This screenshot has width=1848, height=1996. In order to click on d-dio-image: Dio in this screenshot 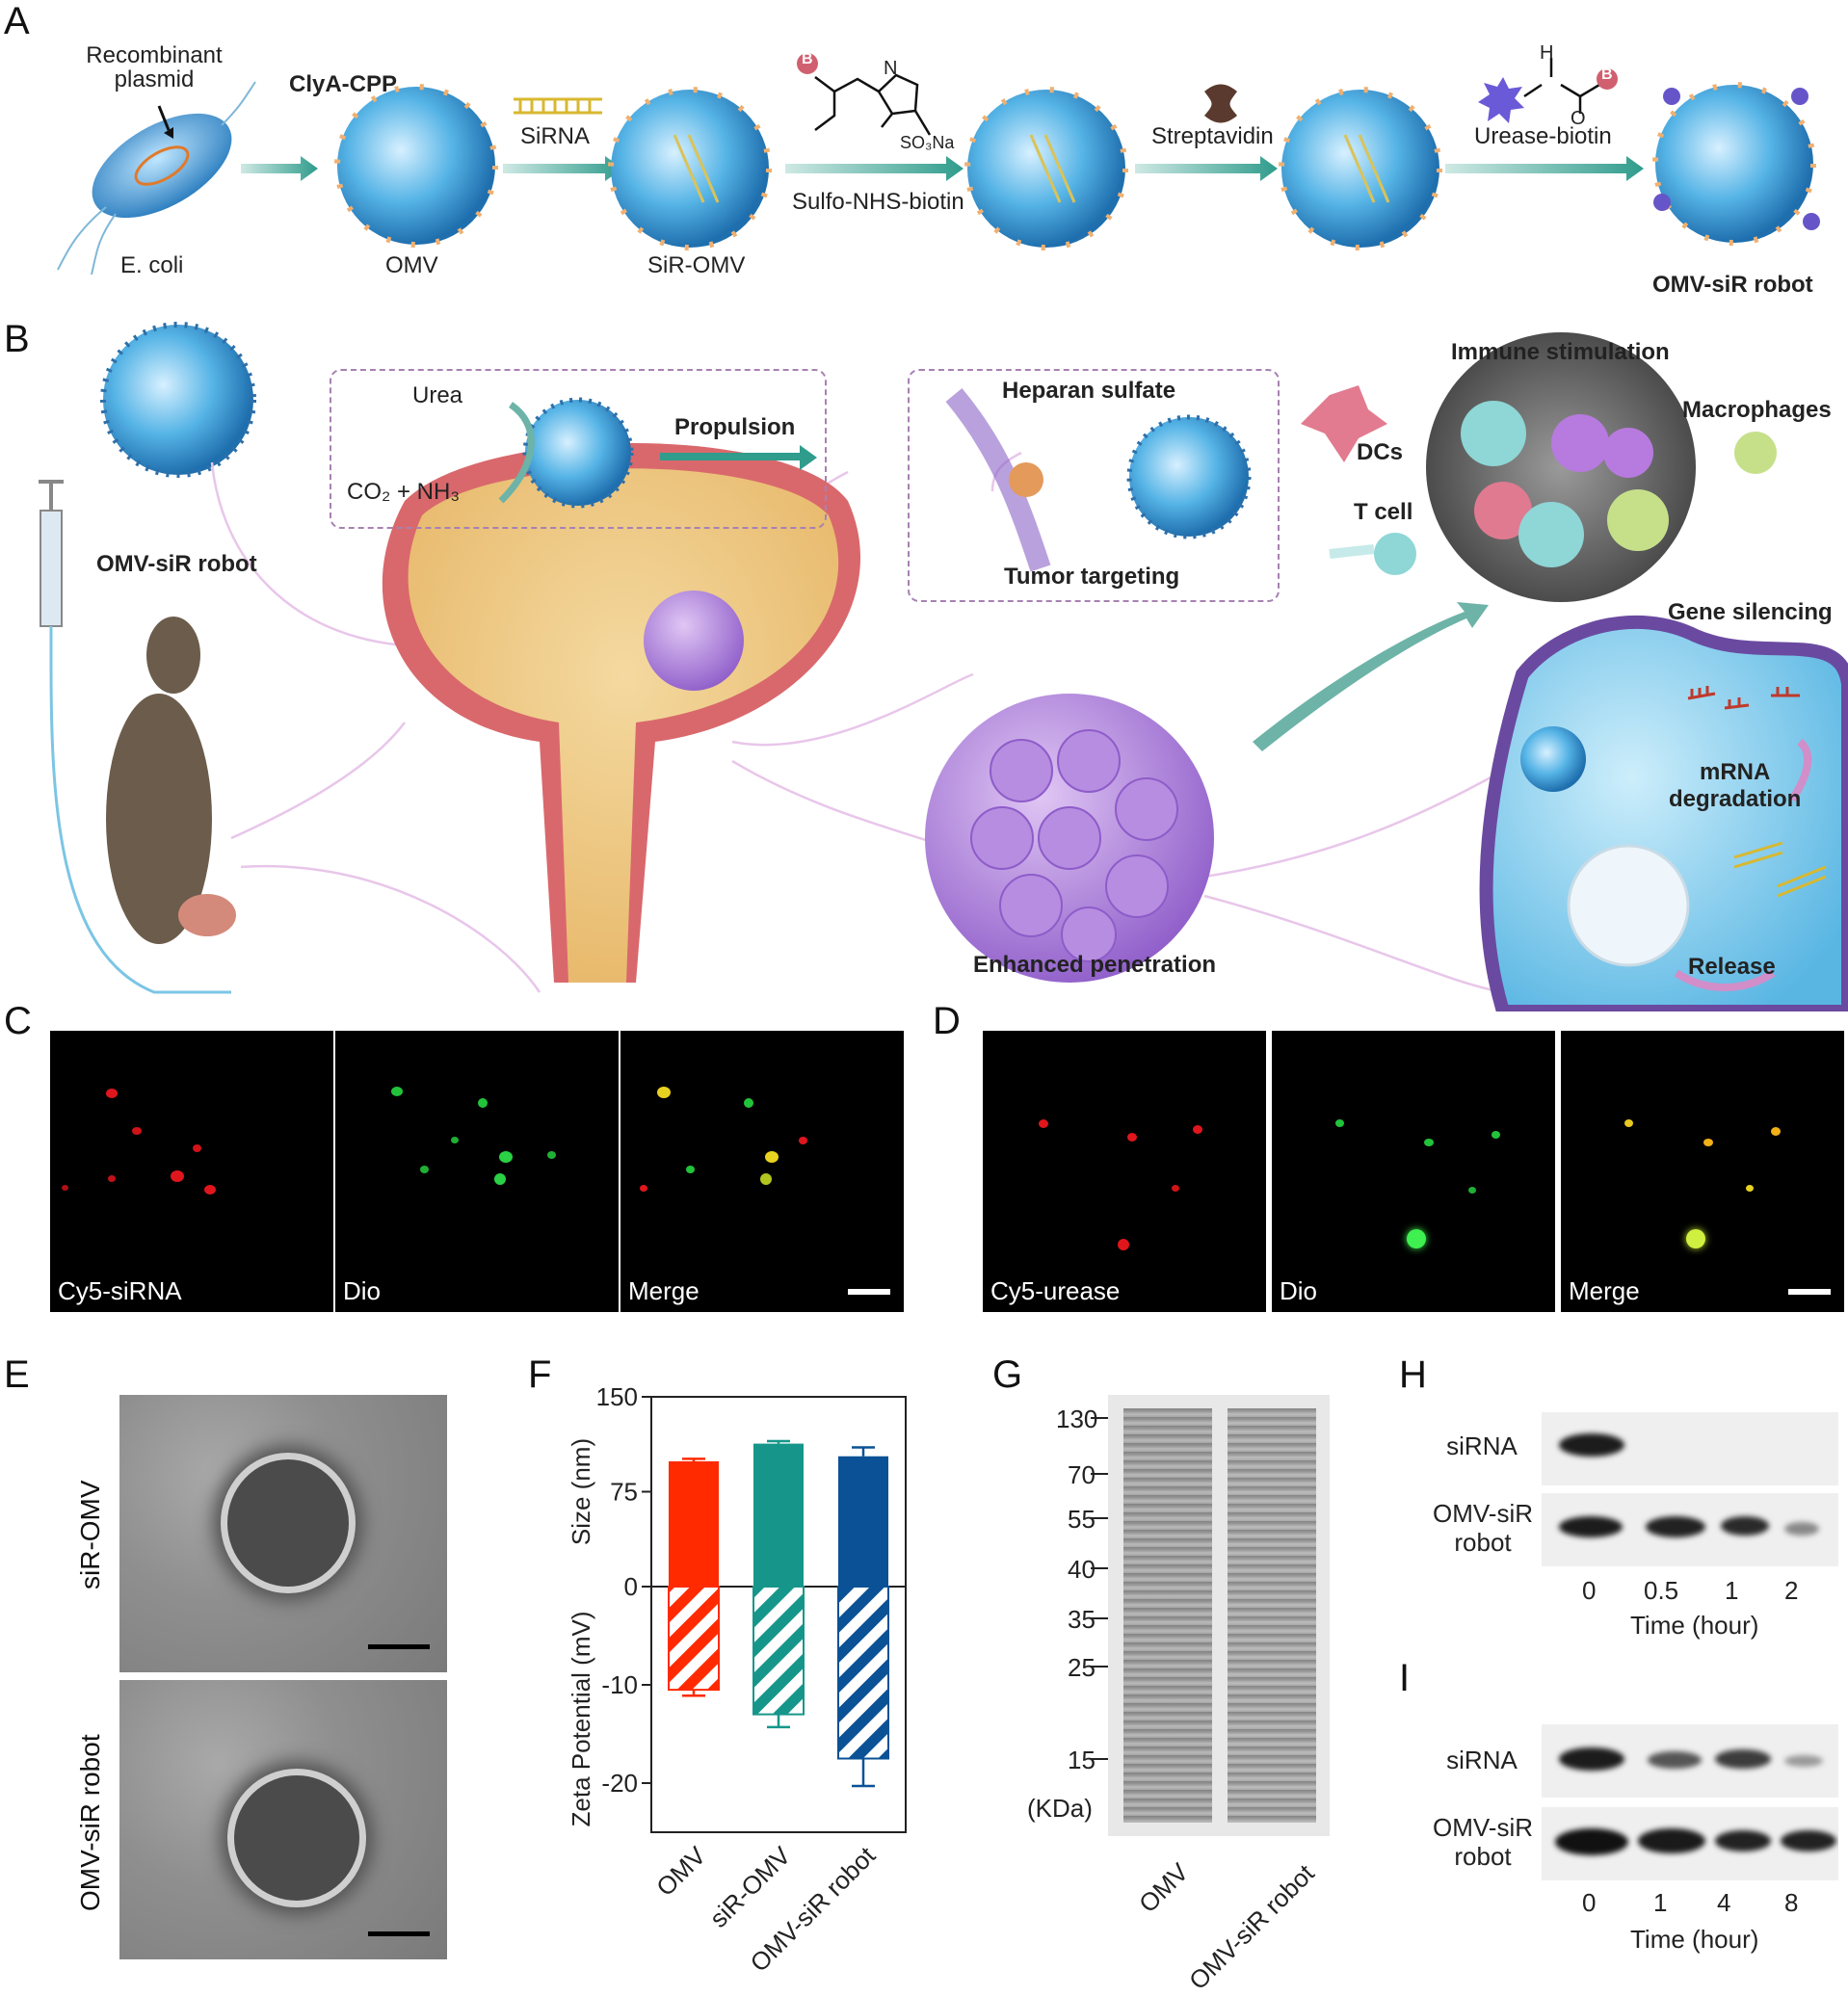, I will do `click(1413, 1171)`.